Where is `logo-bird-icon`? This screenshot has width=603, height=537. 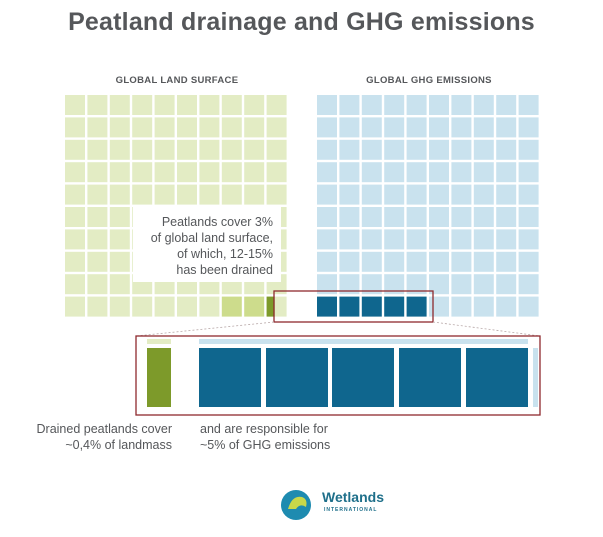 logo-bird-icon is located at coordinates (297, 502).